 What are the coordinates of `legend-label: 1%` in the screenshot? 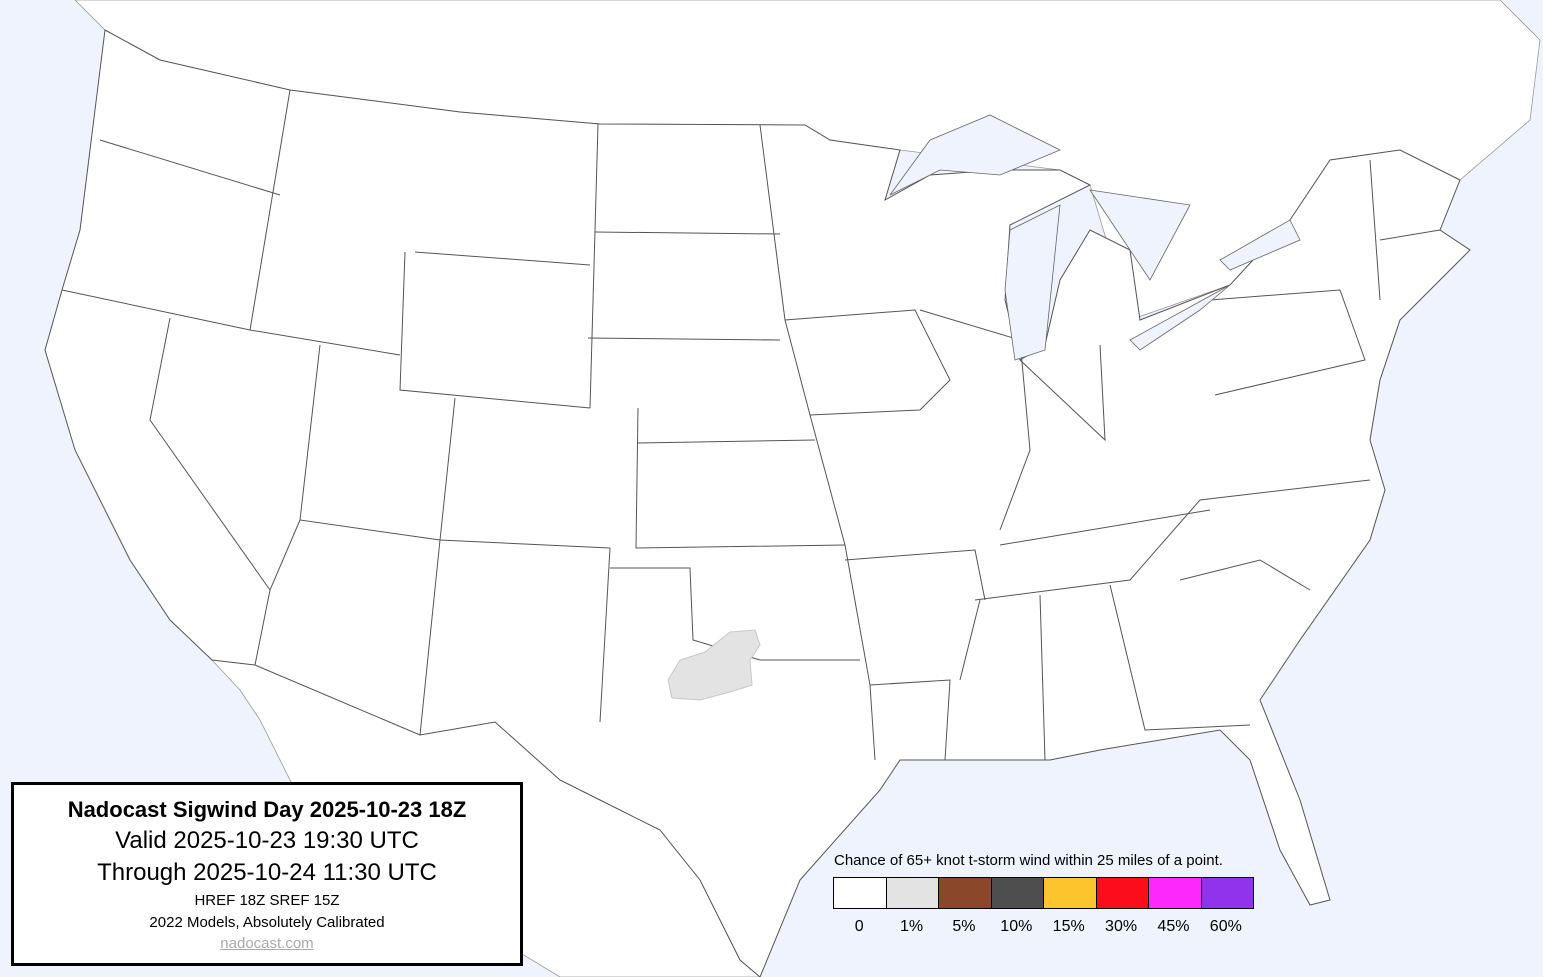 It's located at (912, 926).